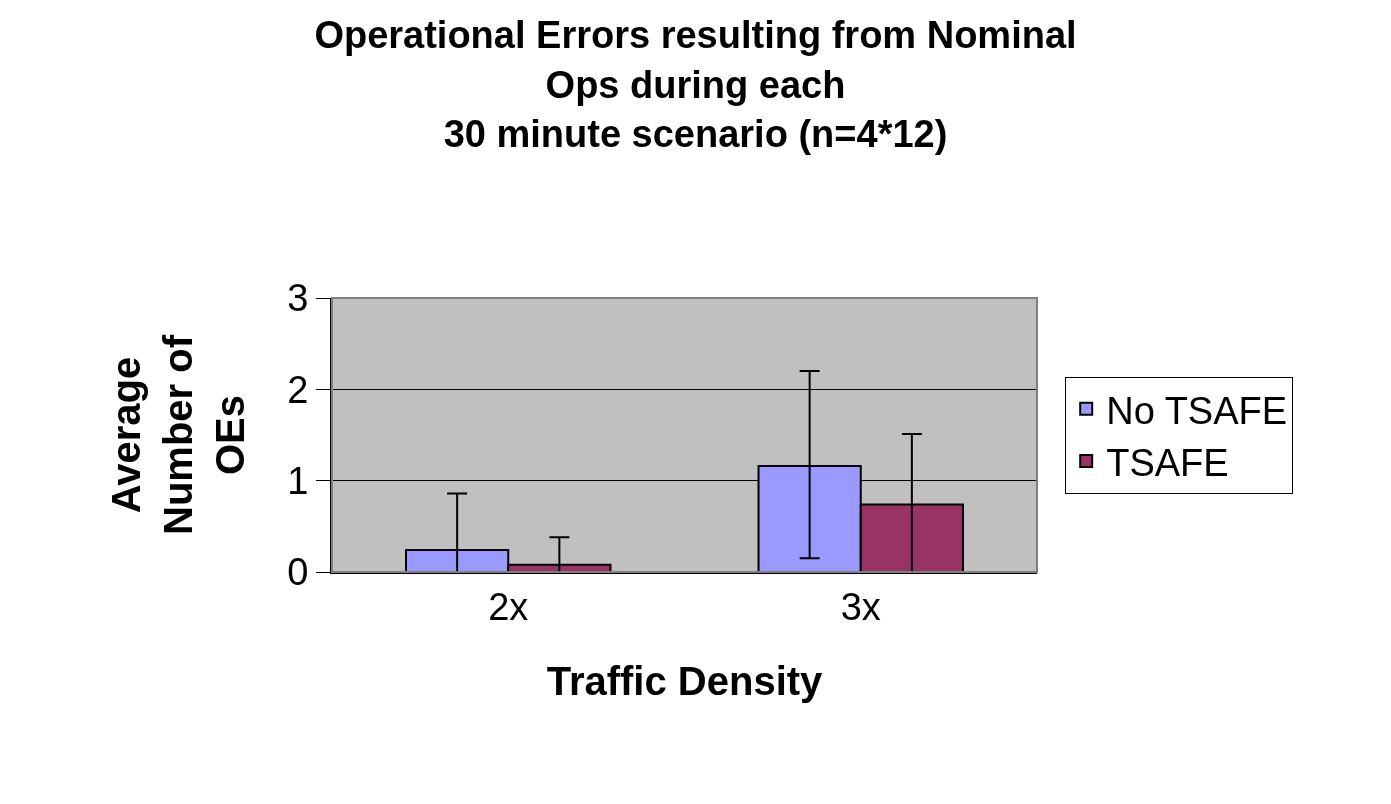 This screenshot has width=1391, height=804. What do you see at coordinates (508, 606) in the screenshot?
I see `x-tick-label: 2x` at bounding box center [508, 606].